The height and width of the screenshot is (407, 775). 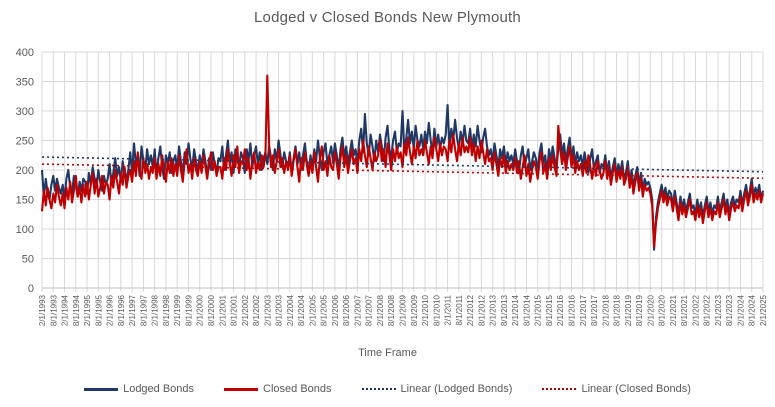 What do you see at coordinates (25, 53) in the screenshot?
I see `y-axis-tick-label: 400` at bounding box center [25, 53].